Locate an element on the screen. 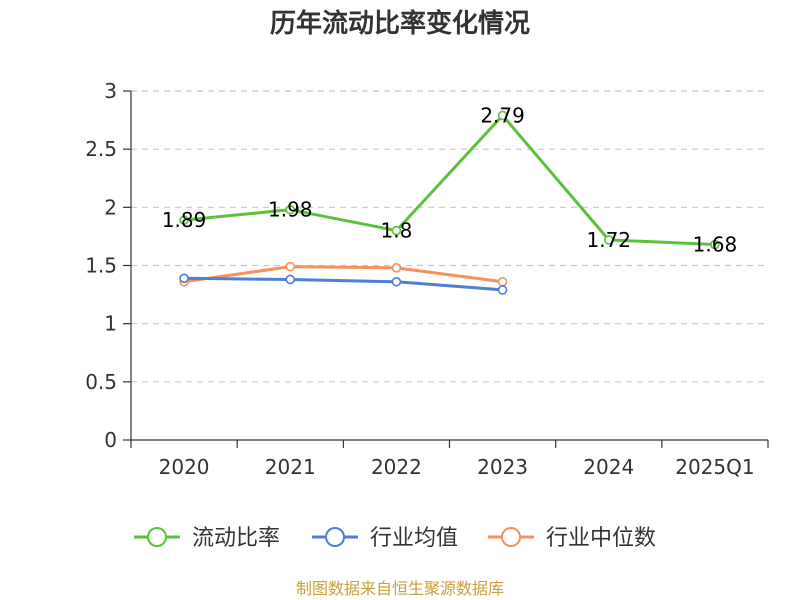  legend-item: 行业中位数 is located at coordinates (572, 538).